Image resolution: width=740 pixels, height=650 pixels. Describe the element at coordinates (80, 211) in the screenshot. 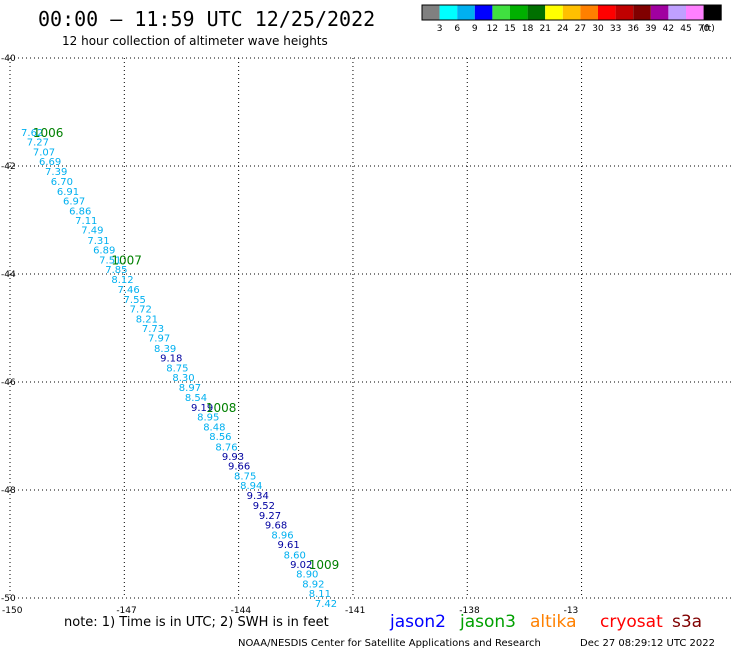

I see `wave-height-value: 6.86` at that location.